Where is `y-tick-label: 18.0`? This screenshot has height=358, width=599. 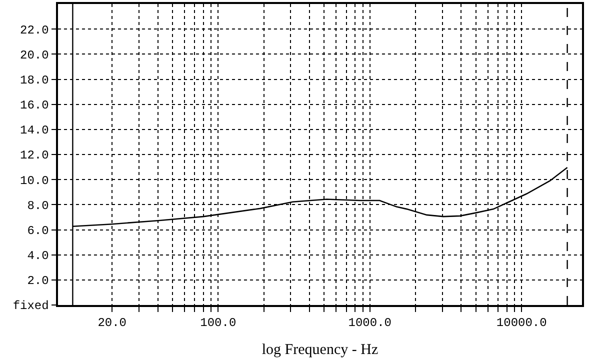 y-tick-label: 18.0 is located at coordinates (34, 80).